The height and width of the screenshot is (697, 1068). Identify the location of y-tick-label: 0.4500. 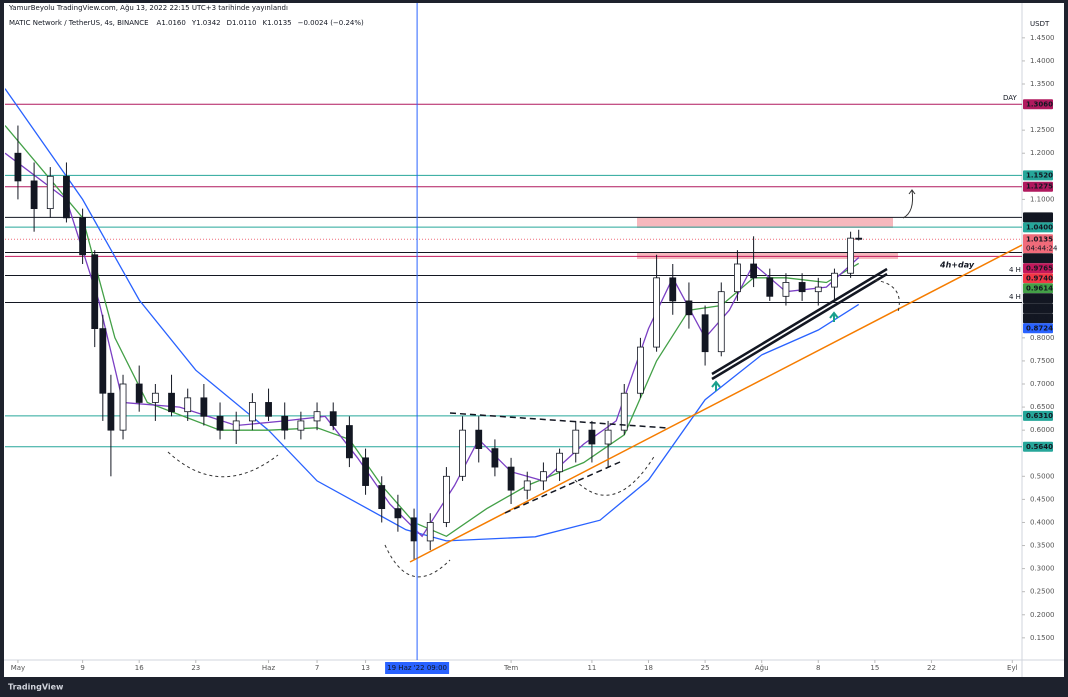
(1042, 499).